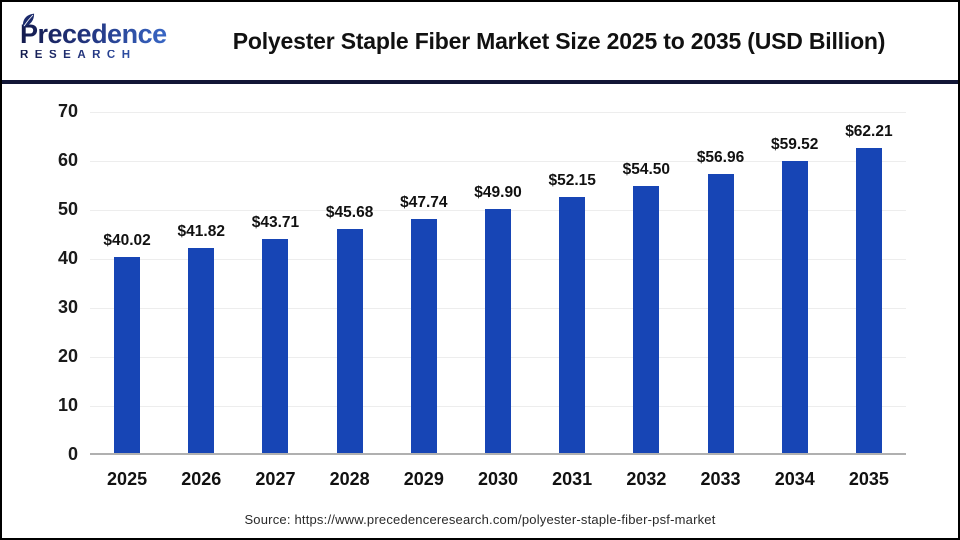 The width and height of the screenshot is (960, 540). Describe the element at coordinates (72, 454) in the screenshot. I see `y-tick-label: 0` at that location.